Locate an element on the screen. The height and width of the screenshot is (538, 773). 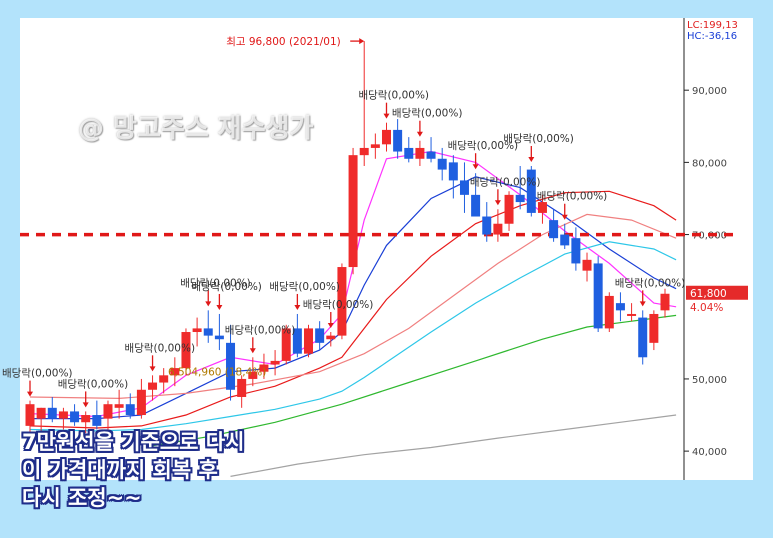
y-tick-label: 50,000 is located at coordinates (709, 380).